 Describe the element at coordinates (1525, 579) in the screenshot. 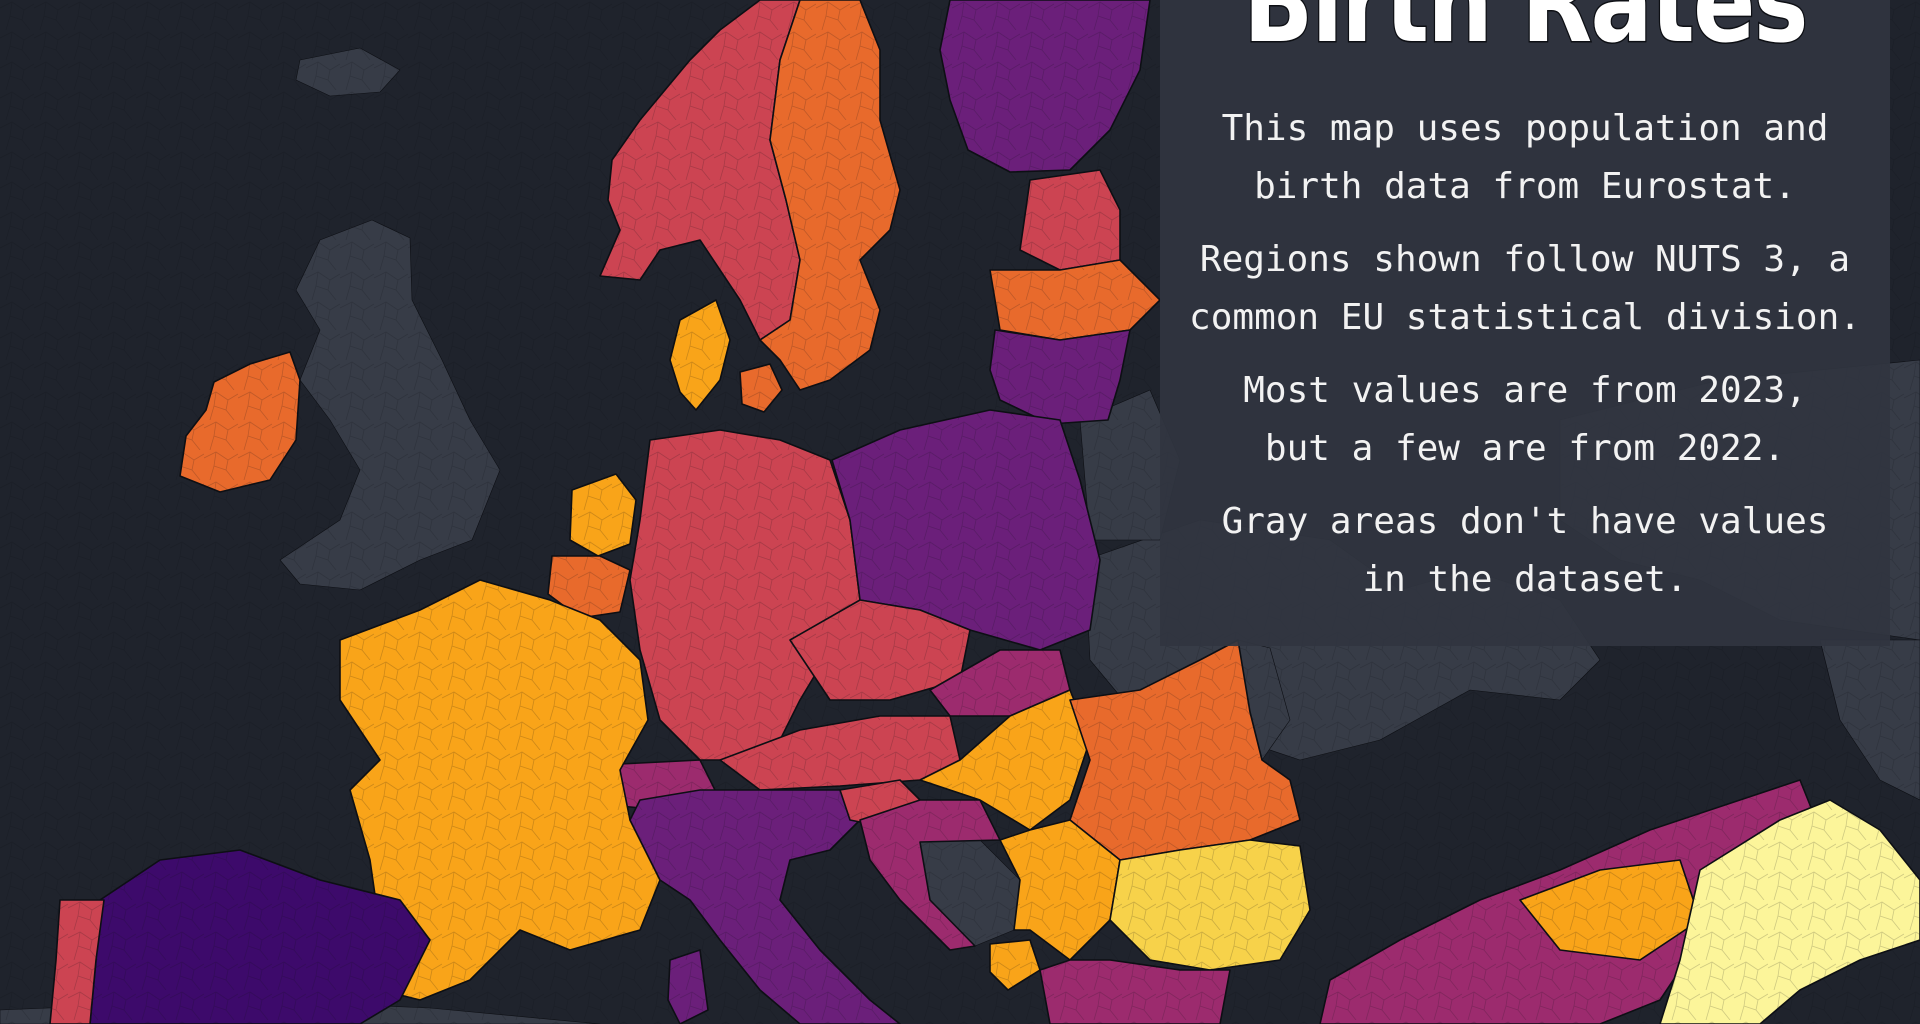

I see `info-line: in the dataset.` at that location.